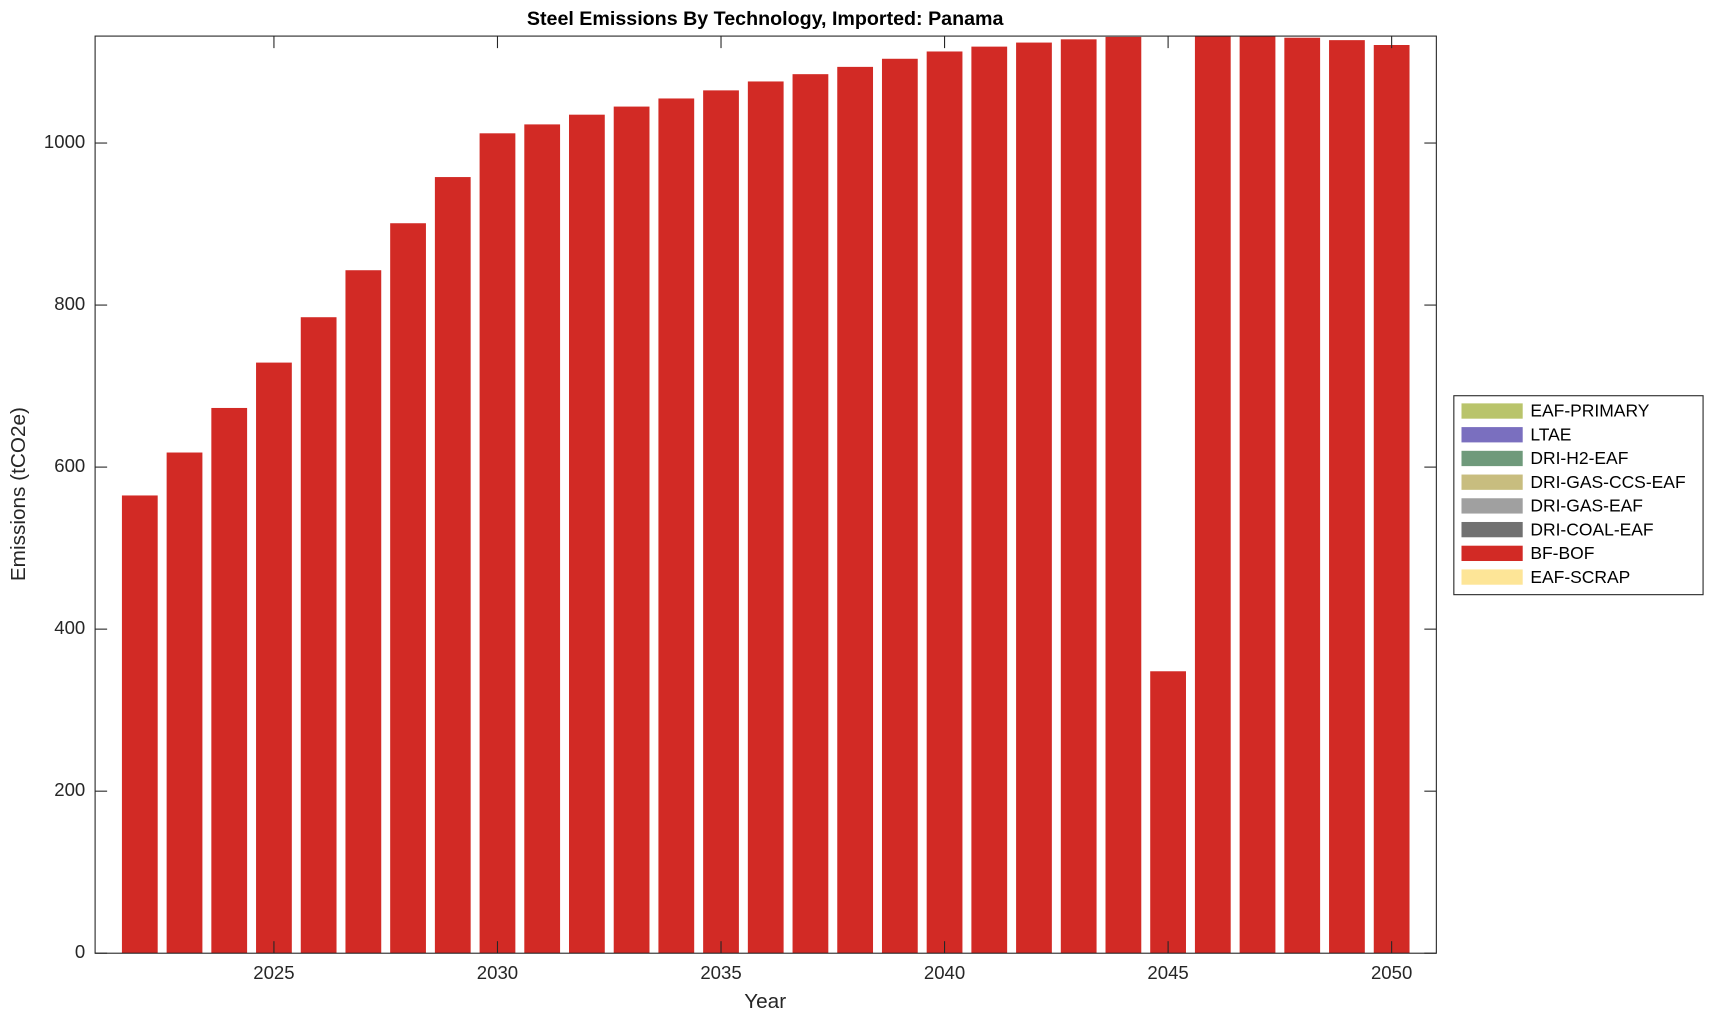 The height and width of the screenshot is (1026, 1714). I want to click on x-tick-label: 2035, so click(720, 972).